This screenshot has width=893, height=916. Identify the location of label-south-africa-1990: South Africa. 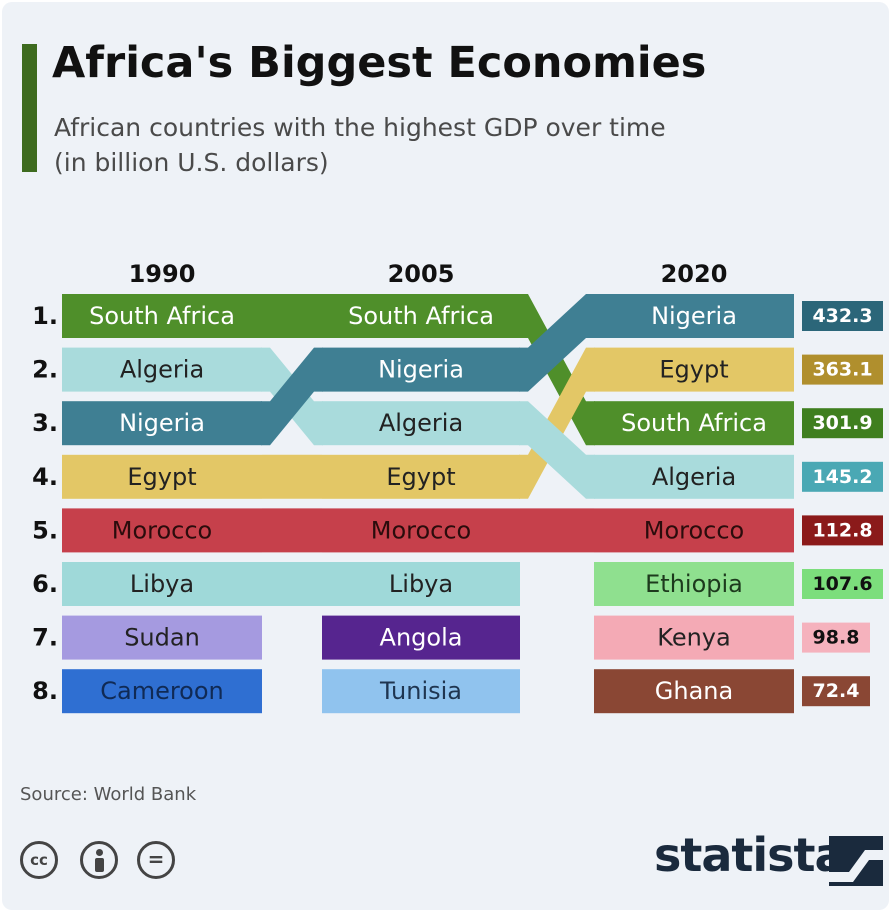
(162, 316).